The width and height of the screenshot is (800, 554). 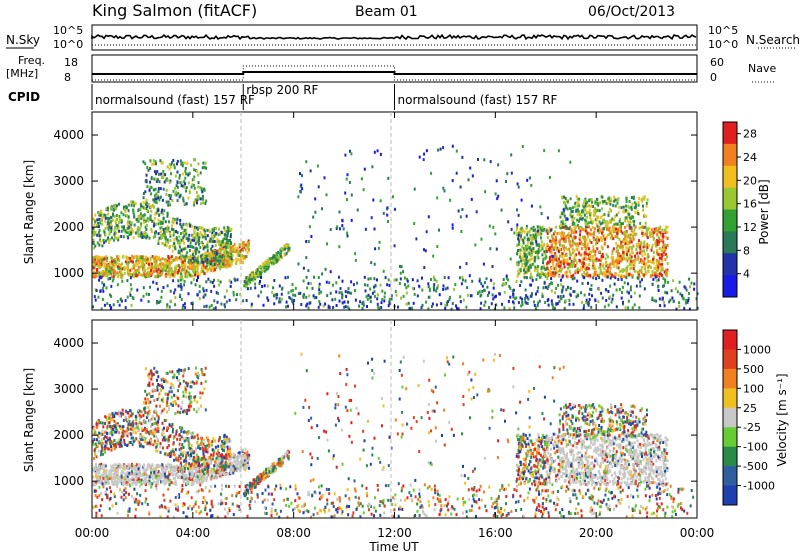 I want to click on nsearch-tick-top: 10^5, so click(x=723, y=30).